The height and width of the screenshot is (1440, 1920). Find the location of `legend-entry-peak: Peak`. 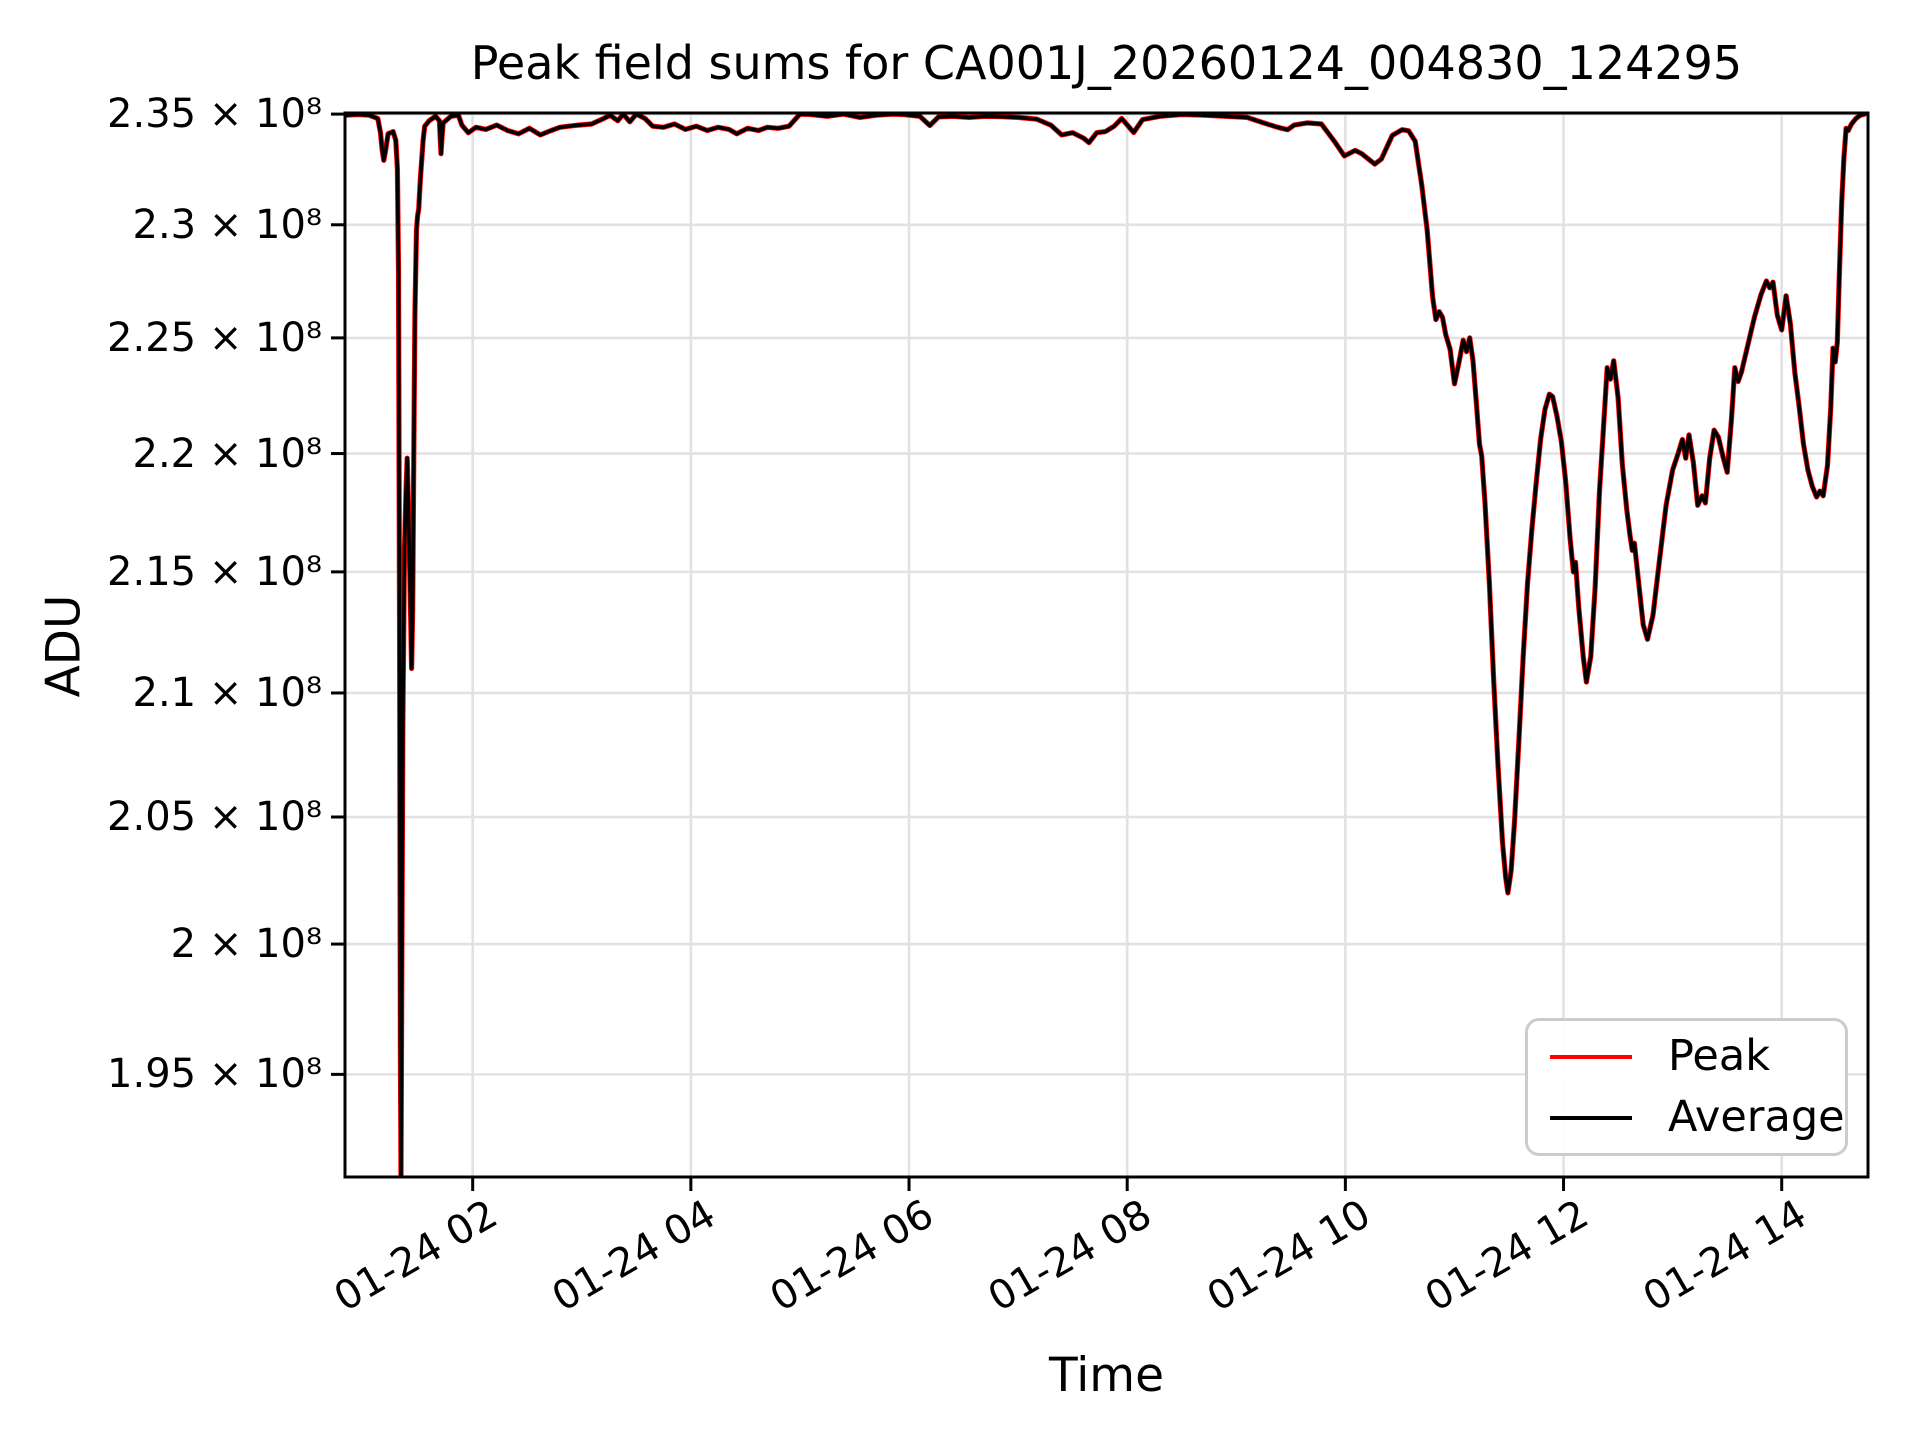

legend-entry-peak: Peak is located at coordinates (1697, 1056).